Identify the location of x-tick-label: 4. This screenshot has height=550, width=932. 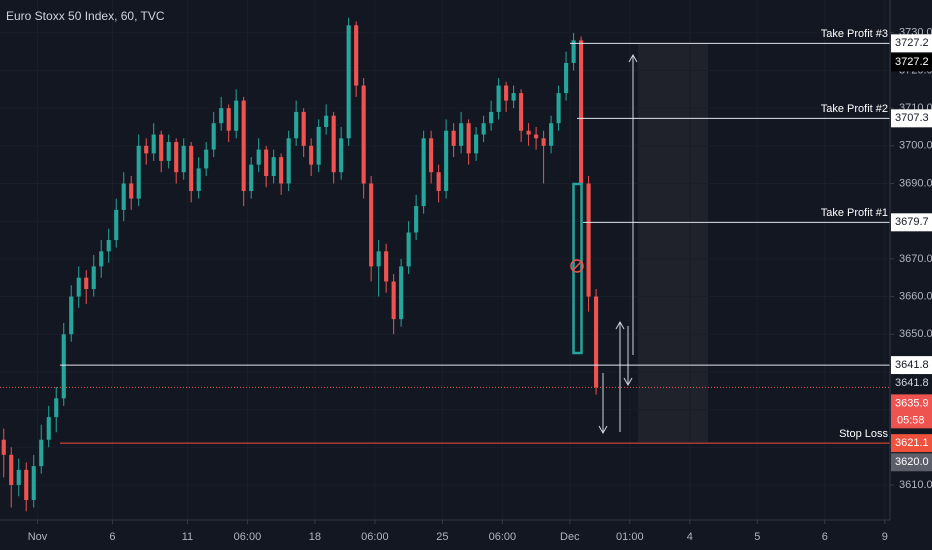
(690, 537).